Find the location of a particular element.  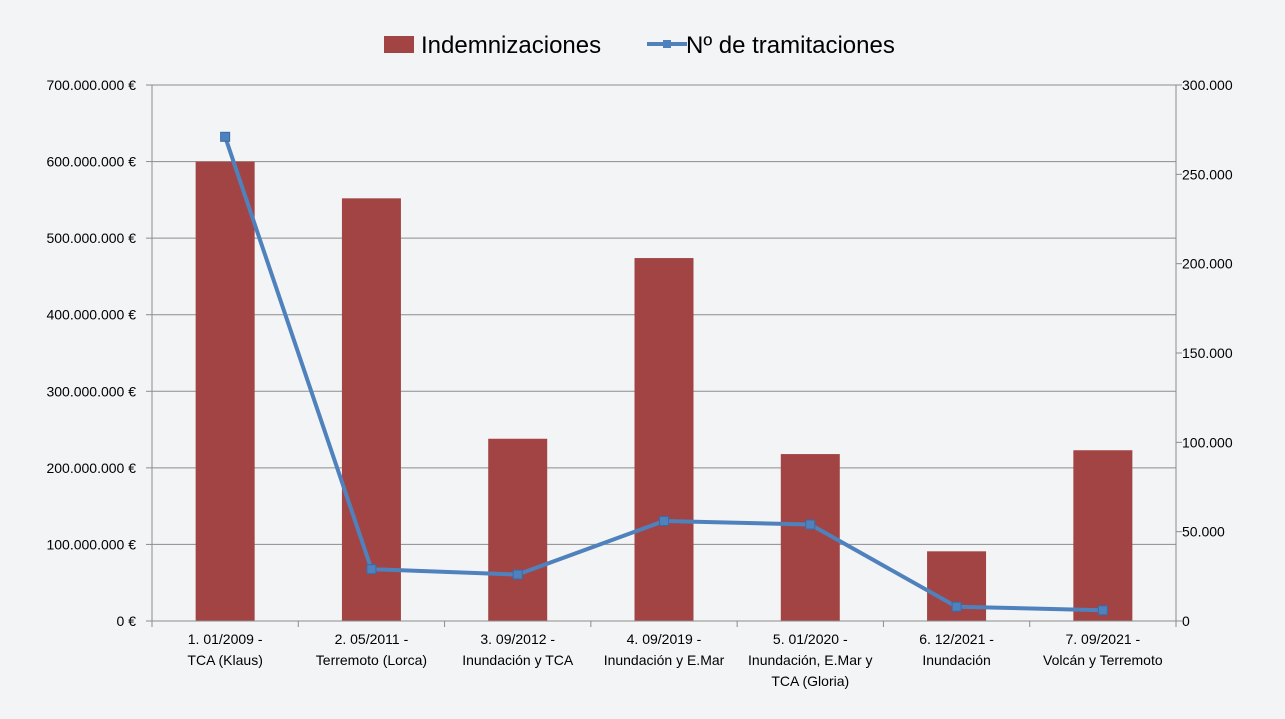

x-axis-category-label: Inundación, E.Mar y is located at coordinates (810, 660).